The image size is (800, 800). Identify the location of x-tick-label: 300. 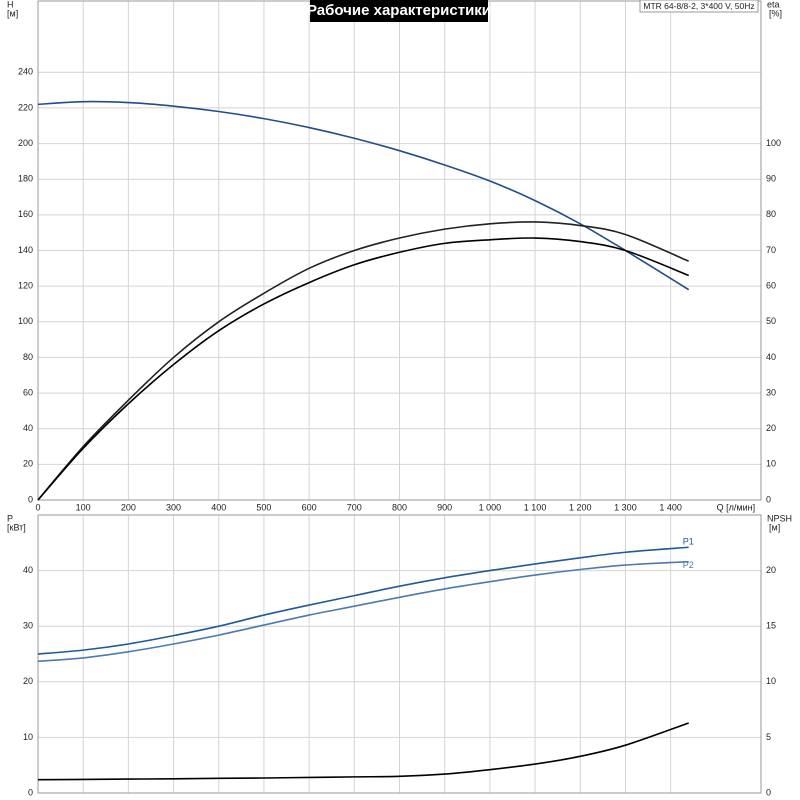
(173, 507).